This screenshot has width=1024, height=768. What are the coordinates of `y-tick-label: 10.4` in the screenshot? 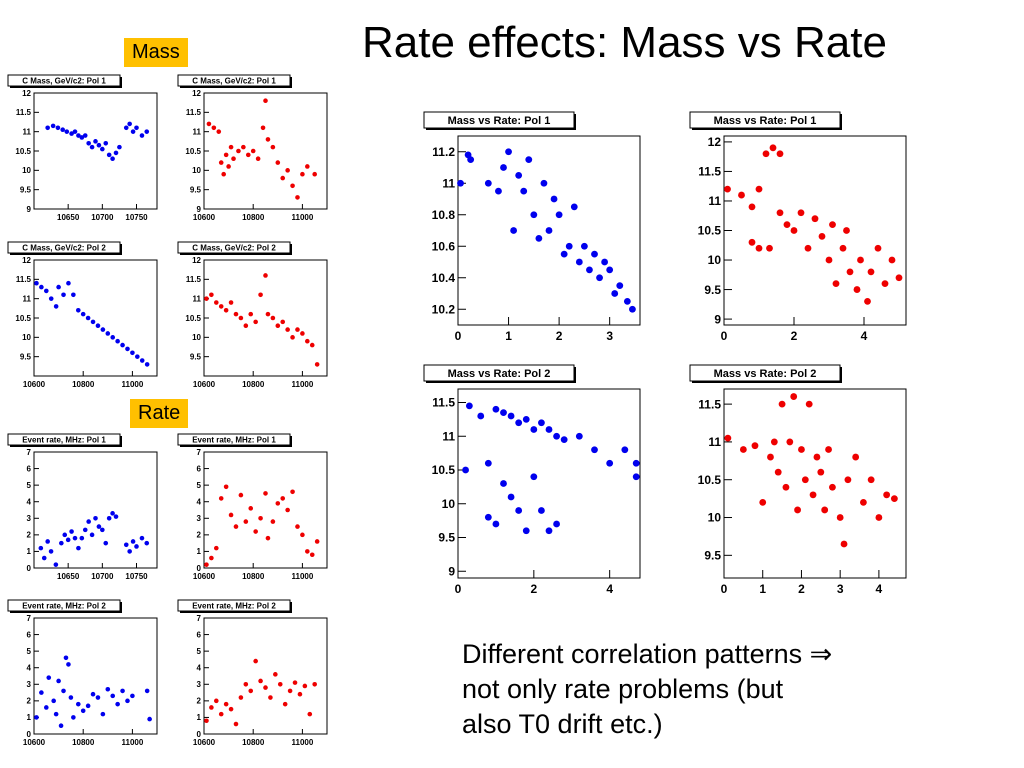 It's located at (444, 278).